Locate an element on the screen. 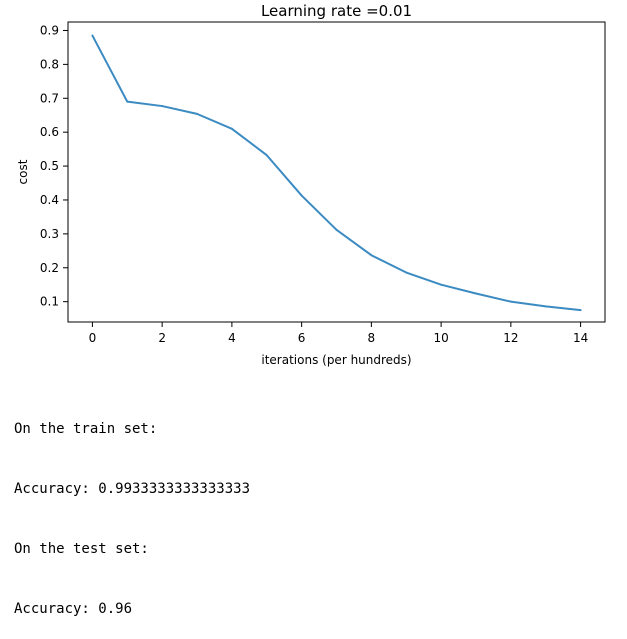  x-axis-label: iterations (per hundreds) is located at coordinates (336, 360).